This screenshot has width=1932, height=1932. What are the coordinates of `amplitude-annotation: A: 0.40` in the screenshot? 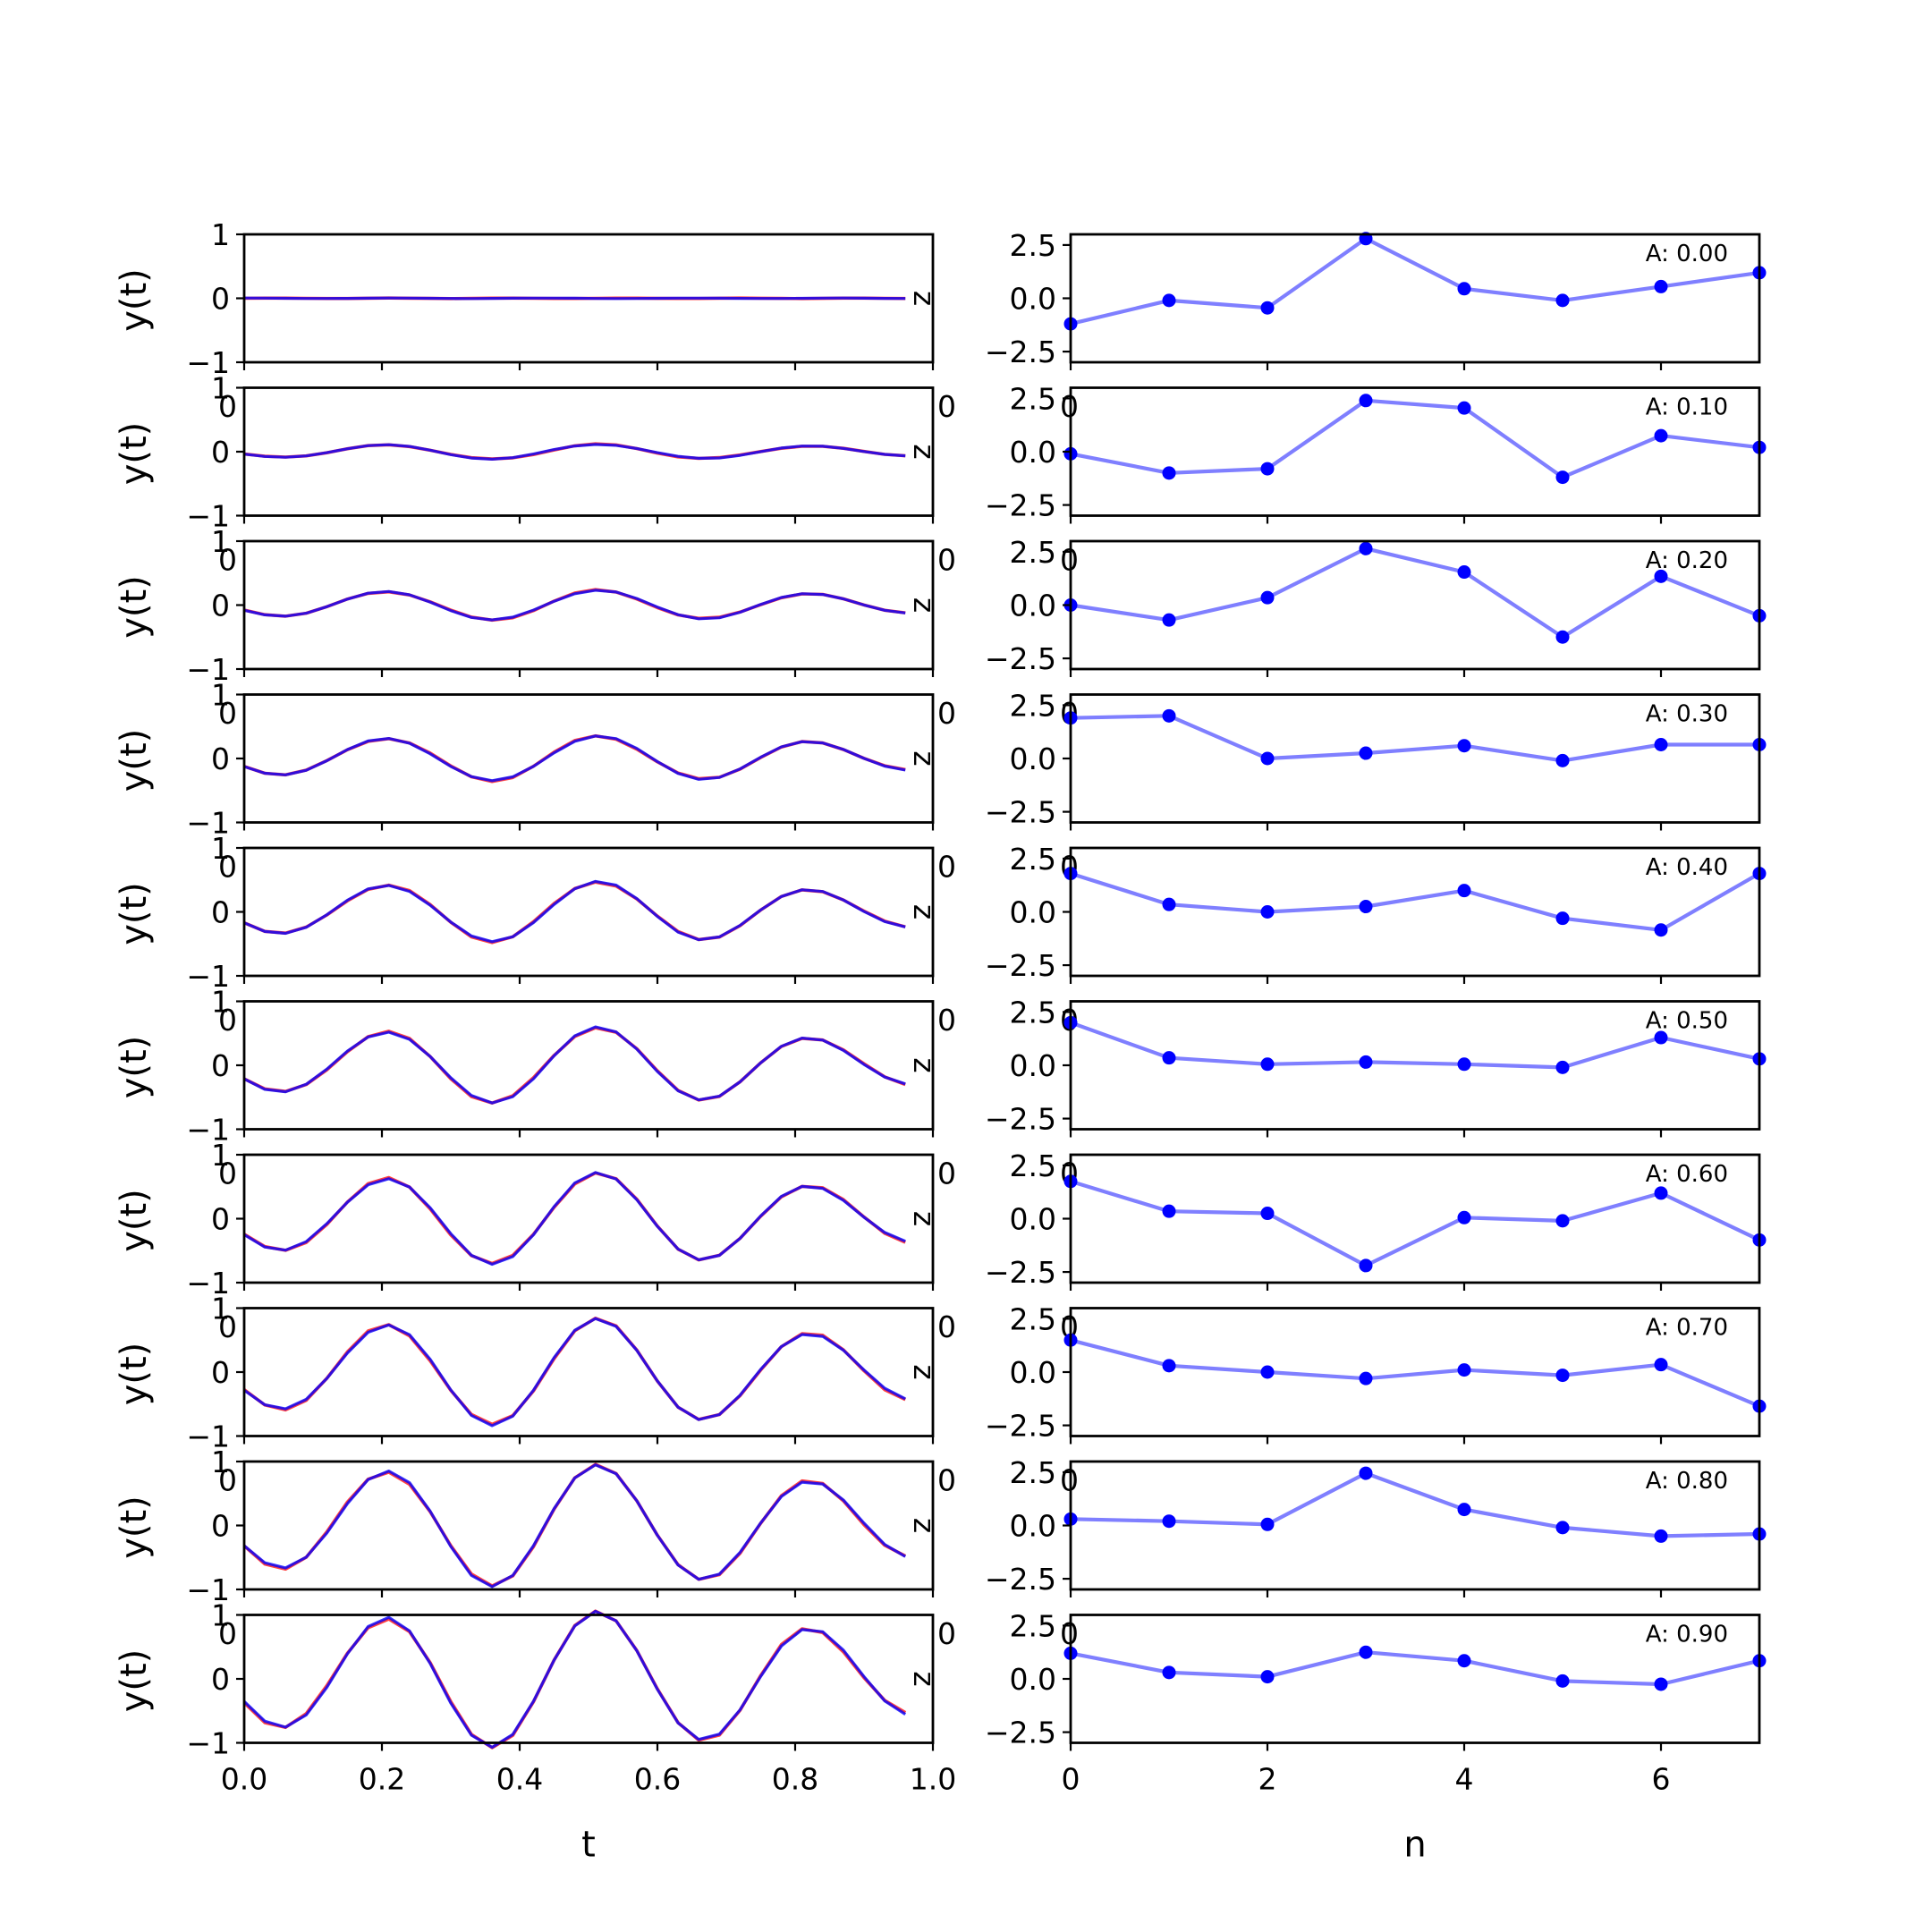 It's located at (1687, 867).